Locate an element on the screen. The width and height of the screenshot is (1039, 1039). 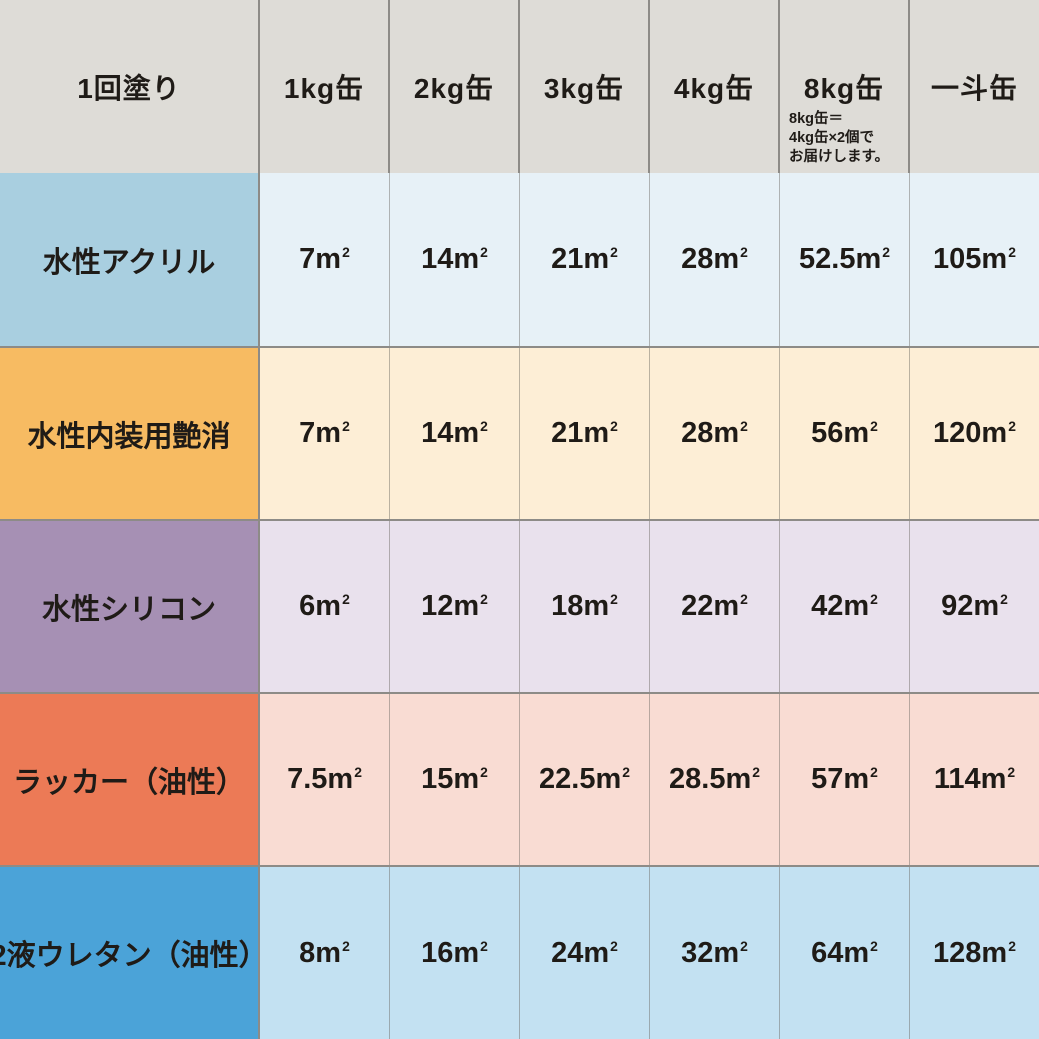
coverage-value-cell: 7.5 m2 is located at coordinates (325, 779).